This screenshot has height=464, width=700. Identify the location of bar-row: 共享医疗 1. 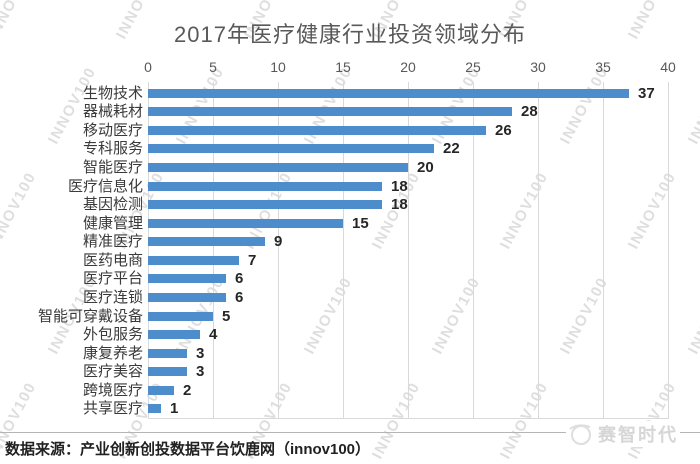
(350, 409).